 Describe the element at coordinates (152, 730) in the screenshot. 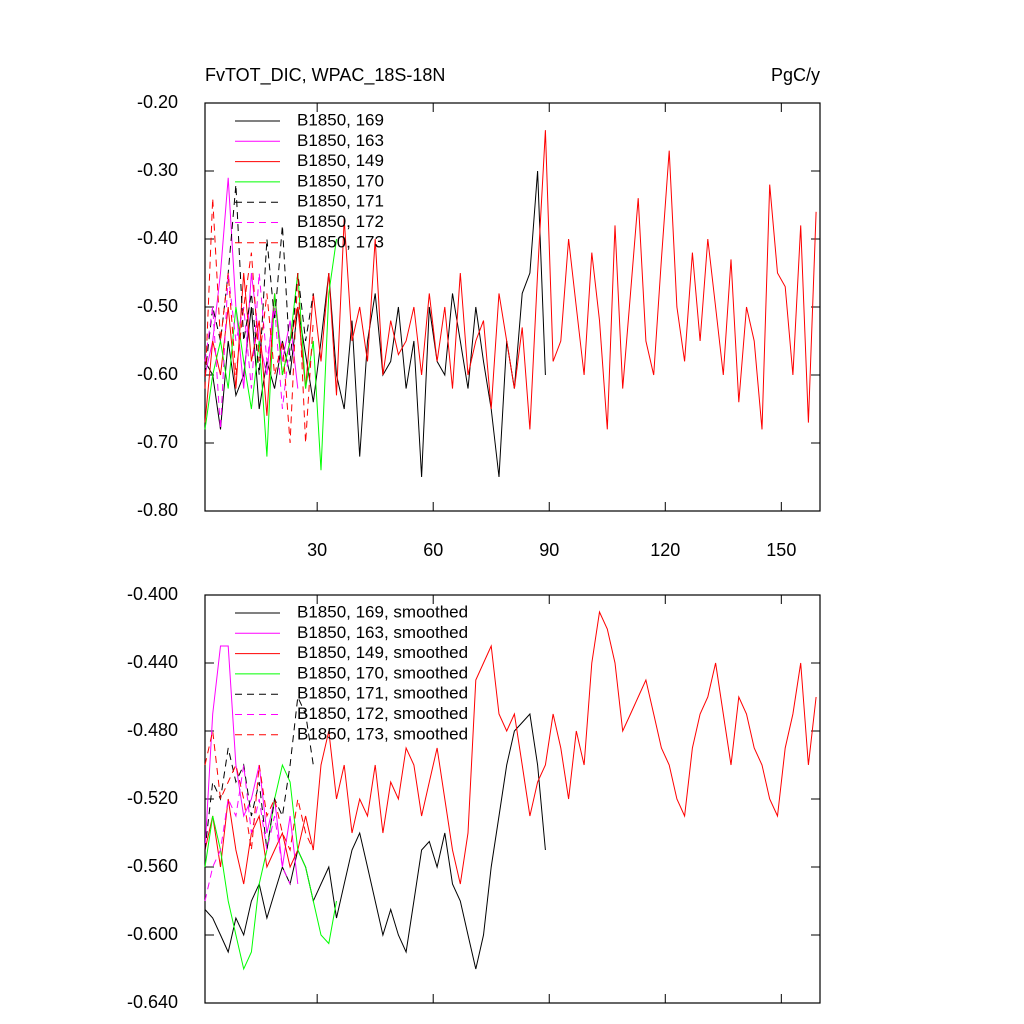

I see `y-tick-label: -0.480` at that location.